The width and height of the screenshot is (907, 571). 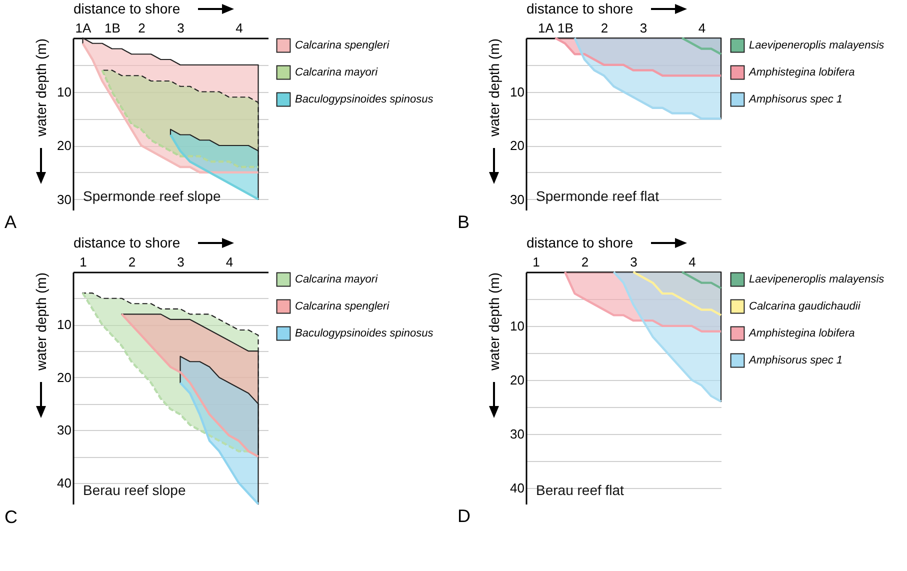 I want to click on annotation: Spermonde reef slope, so click(x=152, y=196).